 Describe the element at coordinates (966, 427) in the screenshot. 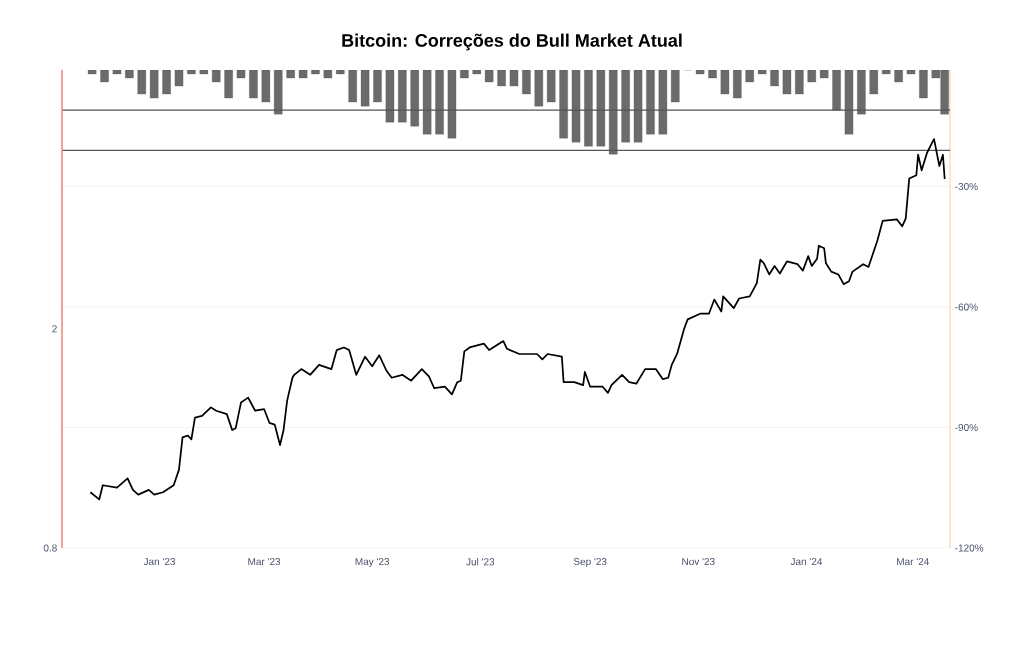

I see `y2-tick-label: -90%` at that location.